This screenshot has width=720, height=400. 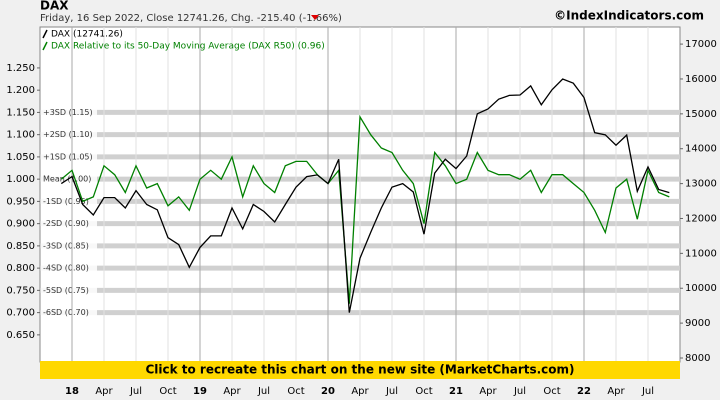 I want to click on sd-label: +1SD (1.05), so click(x=68, y=156).